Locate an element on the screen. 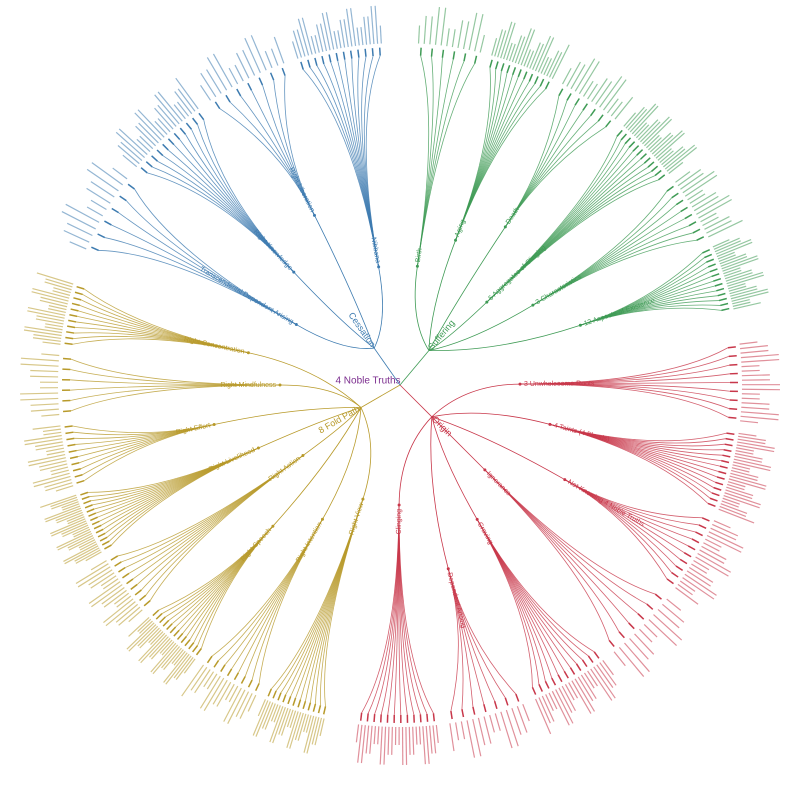 This screenshot has height=800, width=800. link is located at coordinates (320, 396).